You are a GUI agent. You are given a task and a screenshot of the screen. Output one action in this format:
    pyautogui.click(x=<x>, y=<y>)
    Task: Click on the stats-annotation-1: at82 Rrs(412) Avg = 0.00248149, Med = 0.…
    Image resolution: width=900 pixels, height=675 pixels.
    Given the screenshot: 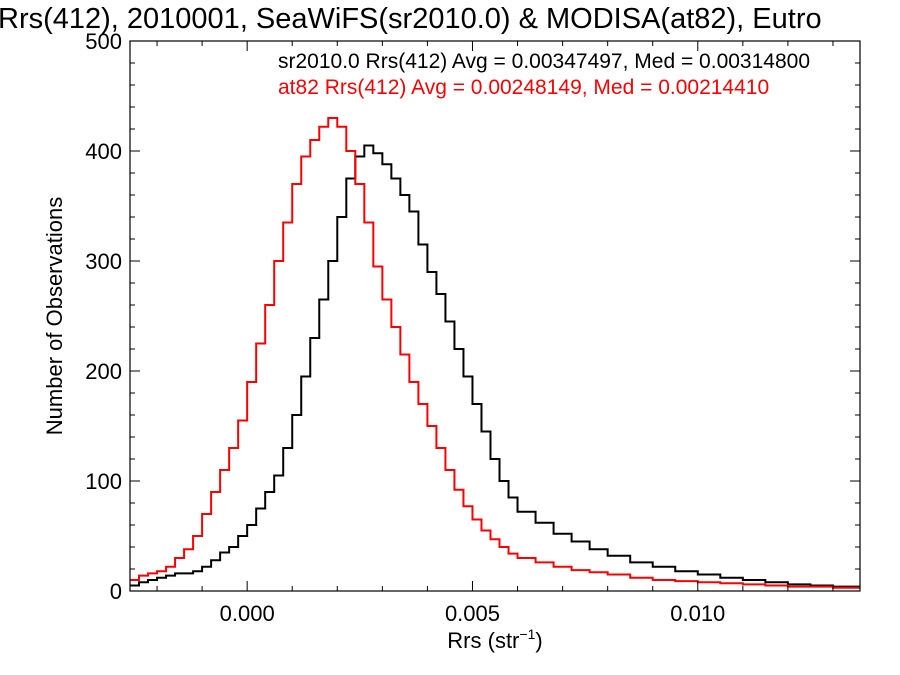 What is the action you would take?
    pyautogui.click(x=523, y=87)
    